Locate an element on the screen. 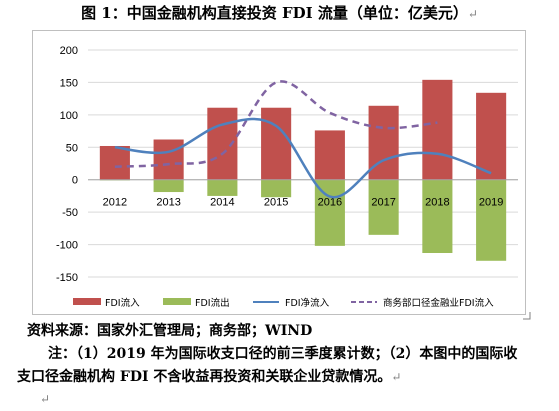 The width and height of the screenshot is (559, 411). legend-label: FDI流入 is located at coordinates (122, 303).